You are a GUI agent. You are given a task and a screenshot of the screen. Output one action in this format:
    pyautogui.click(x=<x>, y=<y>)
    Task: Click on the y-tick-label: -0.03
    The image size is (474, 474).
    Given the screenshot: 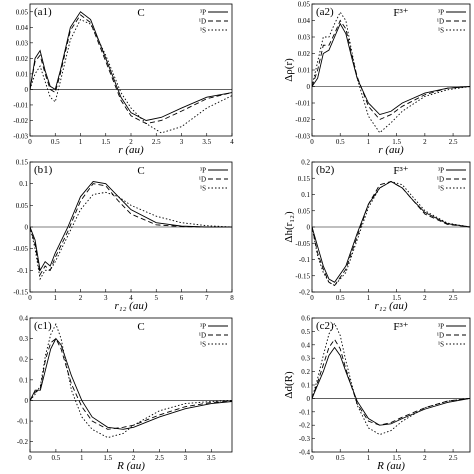 What is the action you would take?
    pyautogui.click(x=302, y=137)
    